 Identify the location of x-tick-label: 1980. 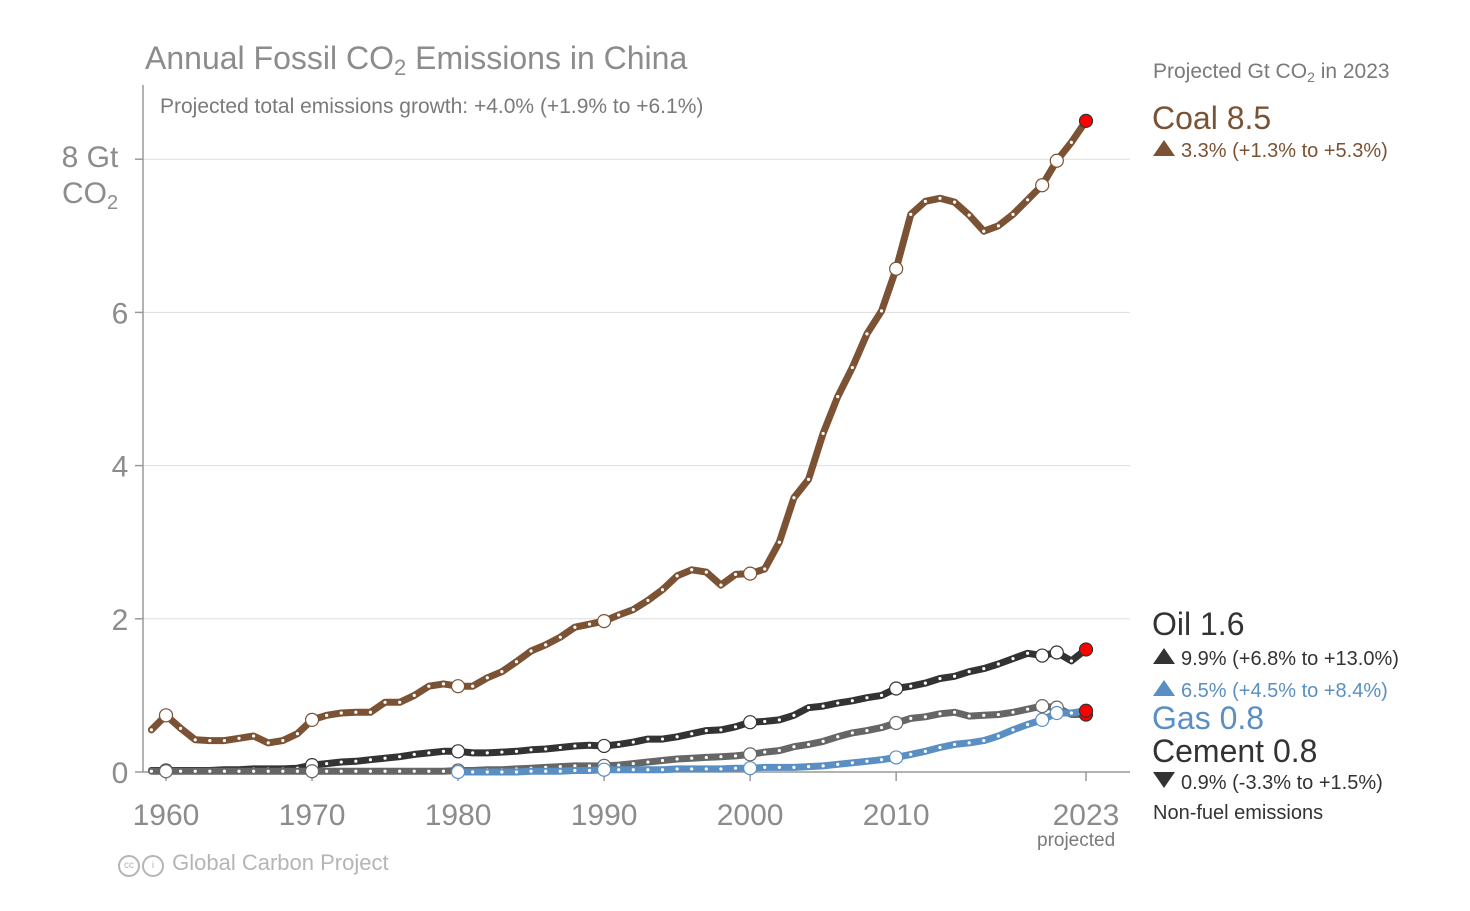
(458, 815).